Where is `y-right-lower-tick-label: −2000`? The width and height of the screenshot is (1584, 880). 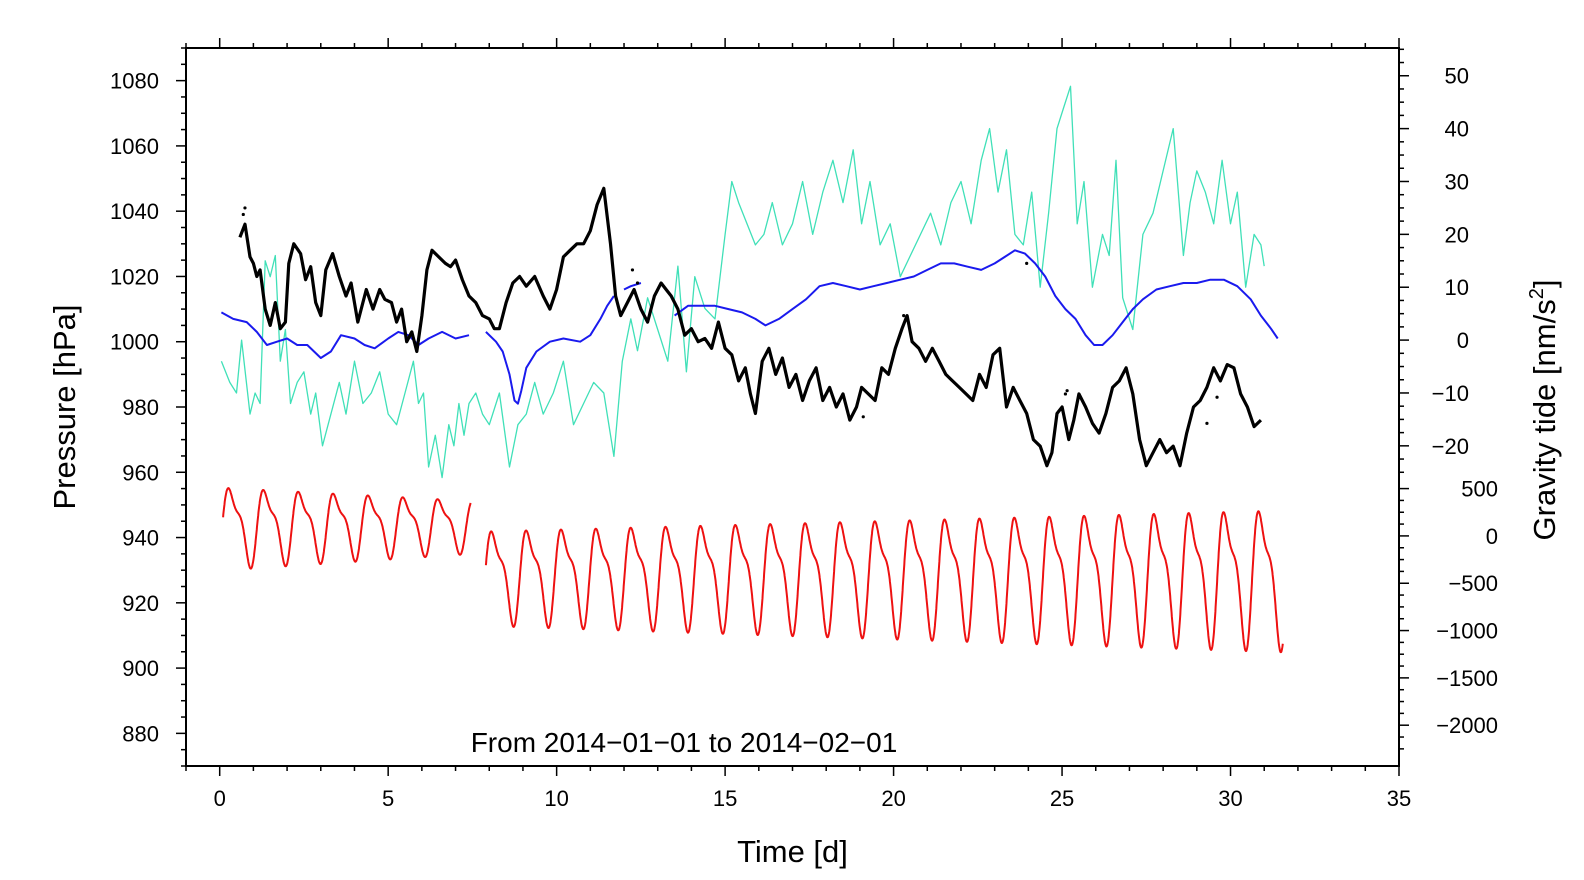
y-right-lower-tick-label: −2000 is located at coordinates (1467, 725).